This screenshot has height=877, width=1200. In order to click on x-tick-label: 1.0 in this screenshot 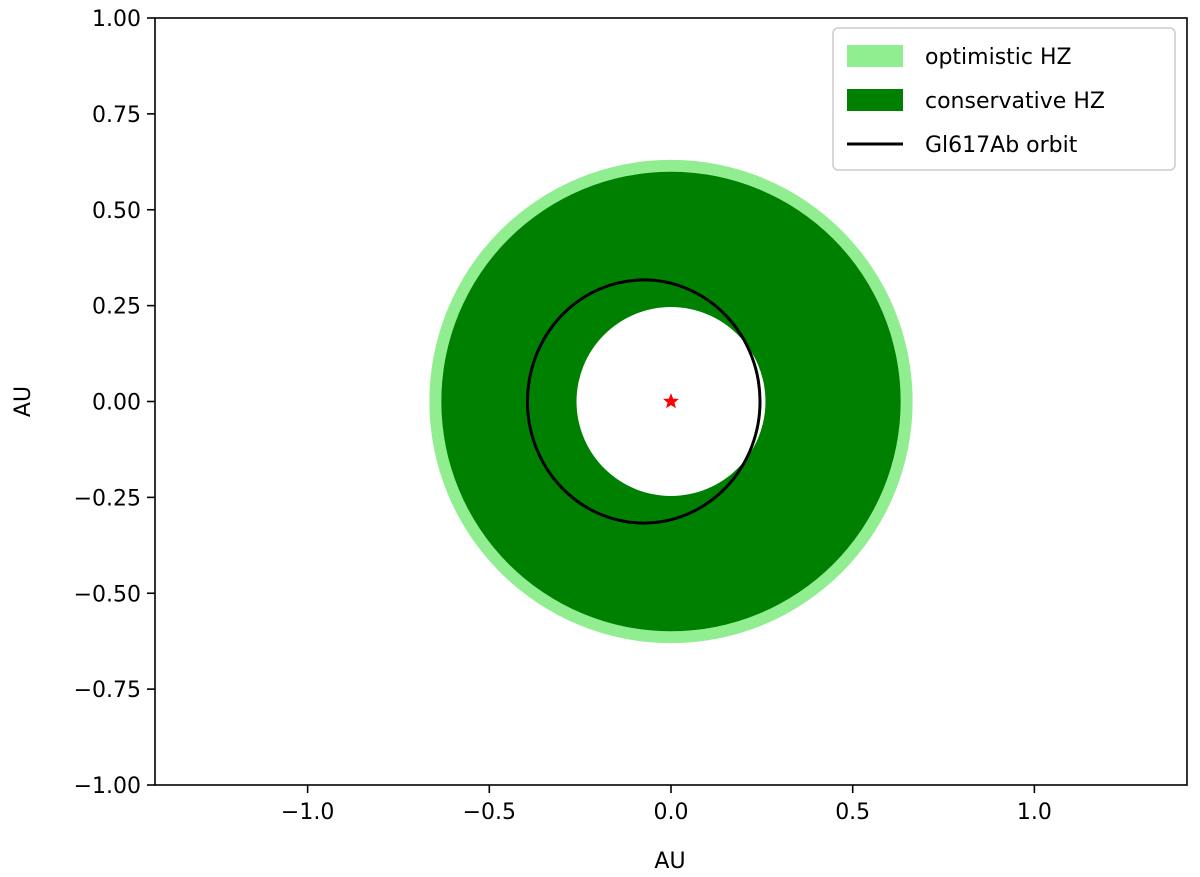, I will do `click(1034, 812)`.